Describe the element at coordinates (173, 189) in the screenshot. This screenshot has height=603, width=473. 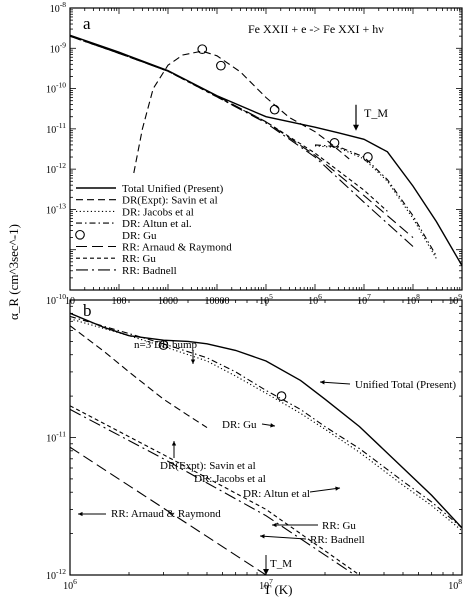
I see `legend-label: Total Unified (Present)` at that location.